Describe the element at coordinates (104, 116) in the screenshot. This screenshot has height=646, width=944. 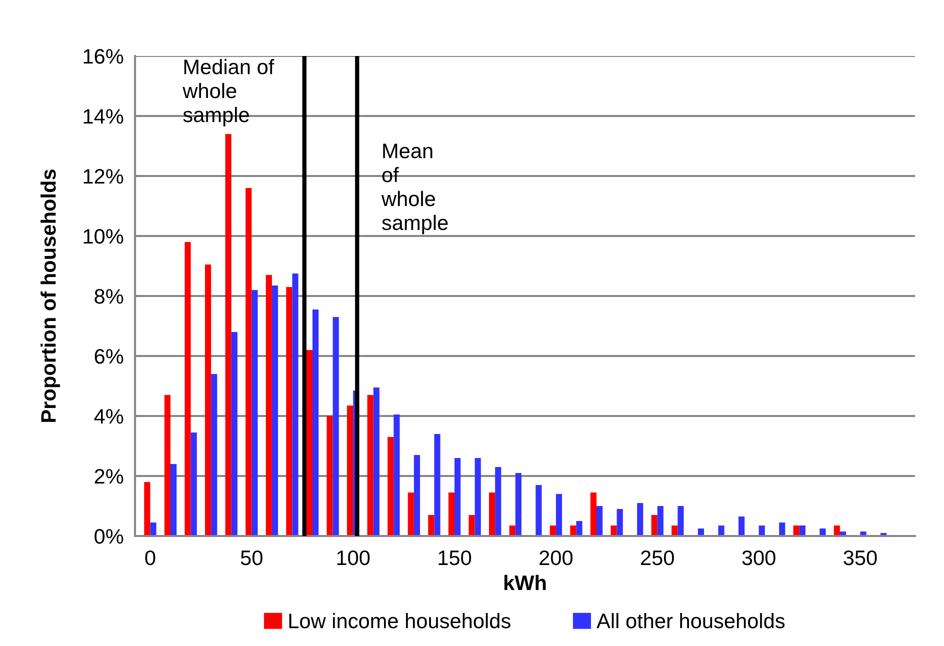
I see `y-tick-label: 14%` at that location.